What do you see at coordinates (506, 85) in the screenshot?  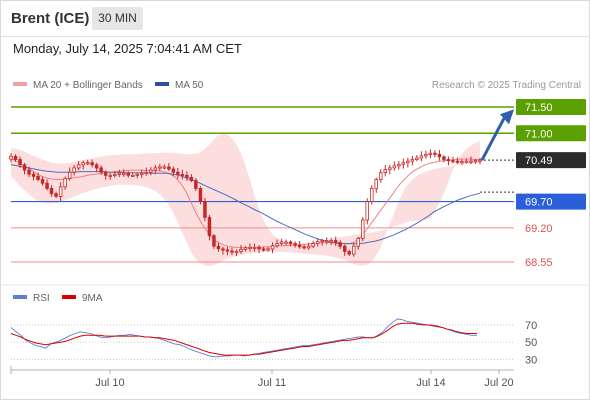 I see `copyright-text: Research © 2025 Trading Central` at bounding box center [506, 85].